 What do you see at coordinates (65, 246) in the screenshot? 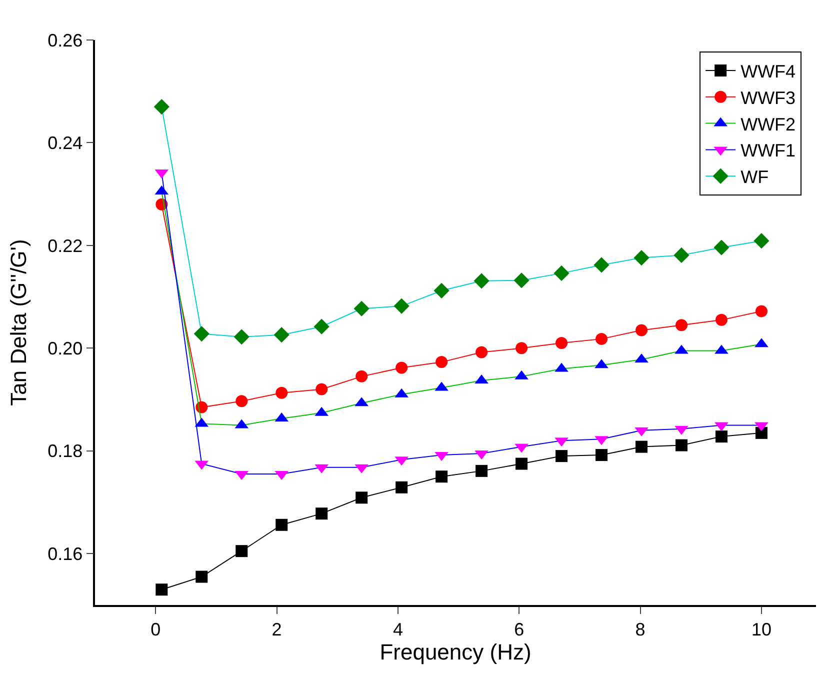
I see `y-tick-label: 0.22` at bounding box center [65, 246].